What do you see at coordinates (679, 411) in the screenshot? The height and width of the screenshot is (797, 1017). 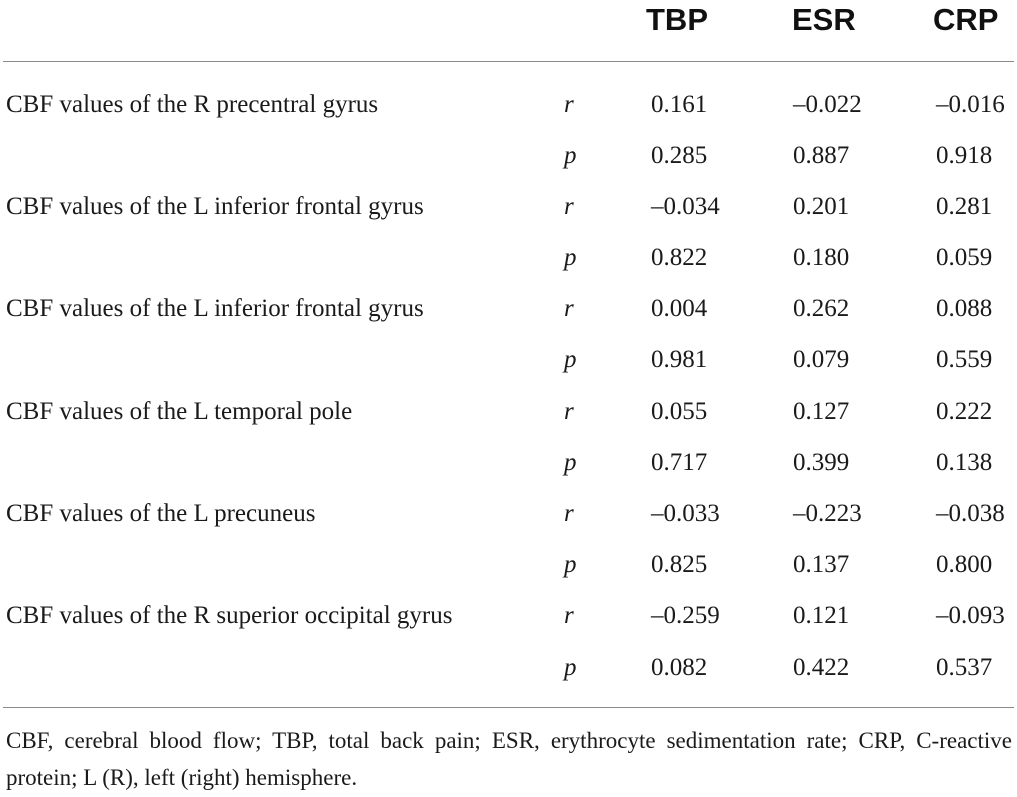 I see `tbp-value: 0.055` at bounding box center [679, 411].